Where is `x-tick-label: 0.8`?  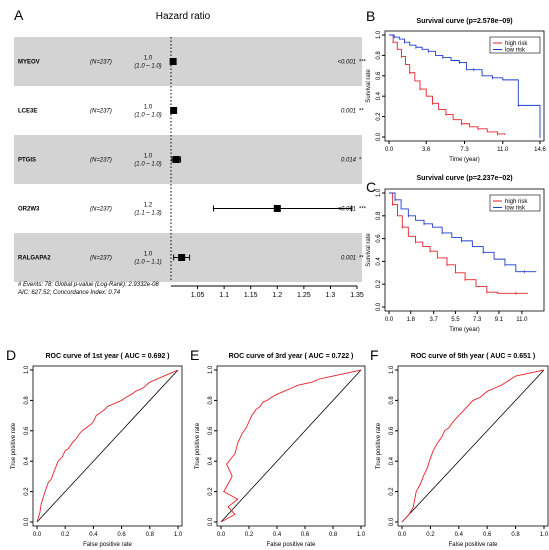 x-tick-label: 0.8 is located at coordinates (150, 535).